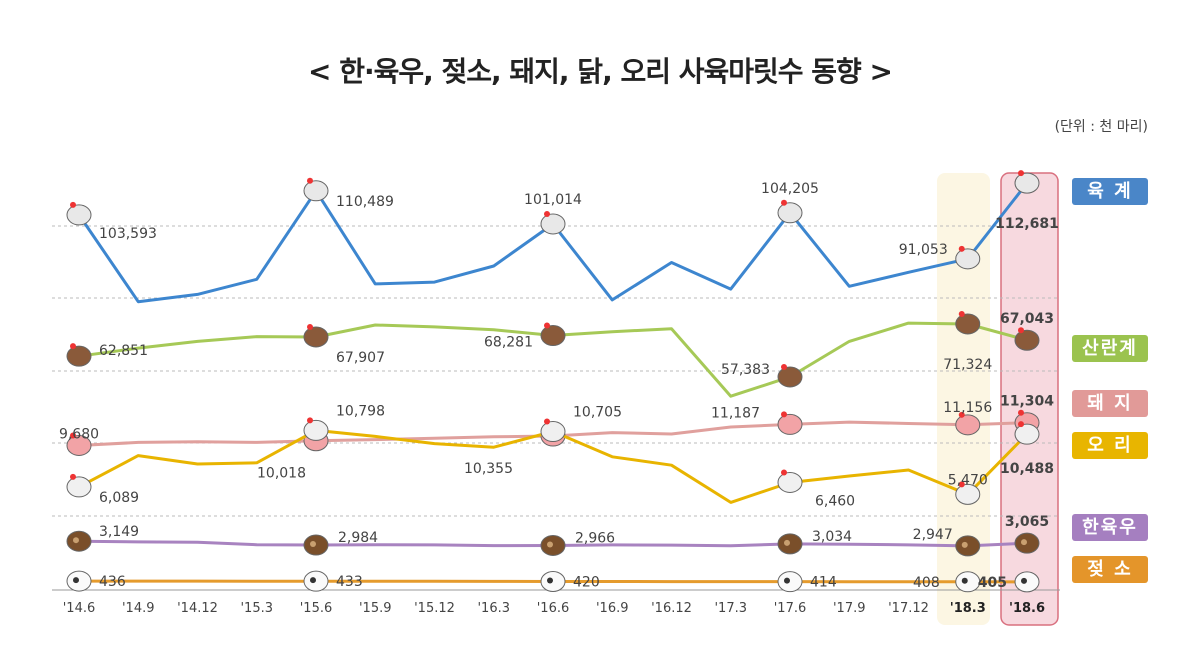  Describe the element at coordinates (597, 413) in the screenshot. I see `data-label: 10,705` at that location.